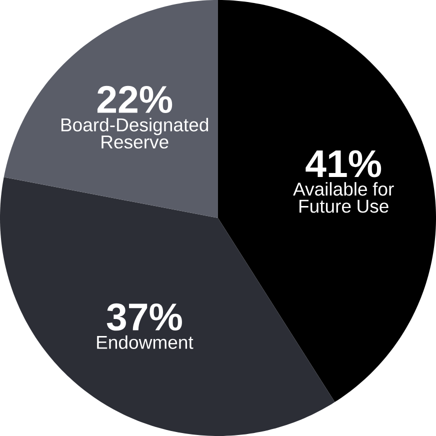  Describe the element at coordinates (134, 100) in the screenshot. I see `data-label: 22%` at that location.